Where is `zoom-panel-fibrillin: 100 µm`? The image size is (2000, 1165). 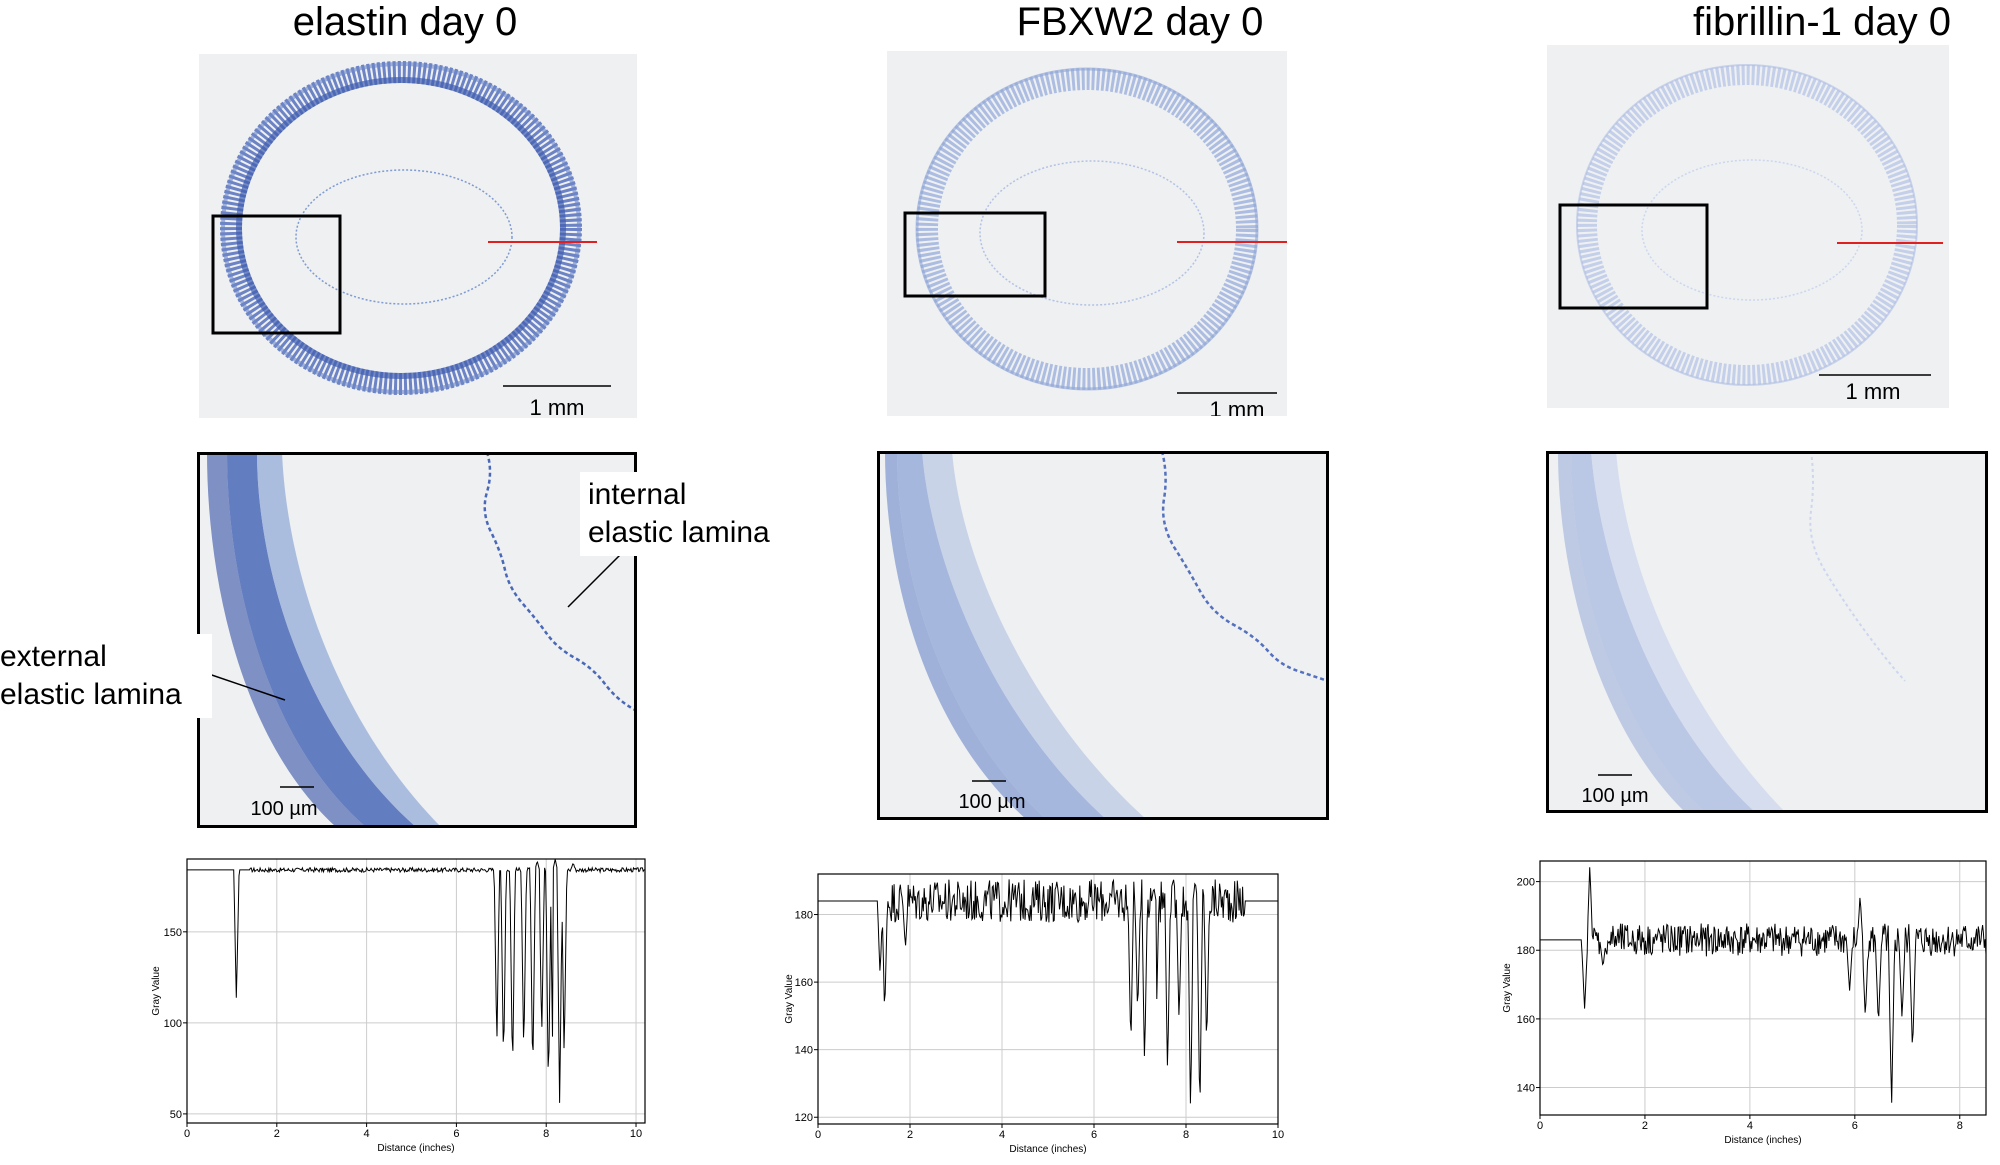 zoom-panel-fibrillin: 100 µm is located at coordinates (1767, 632).